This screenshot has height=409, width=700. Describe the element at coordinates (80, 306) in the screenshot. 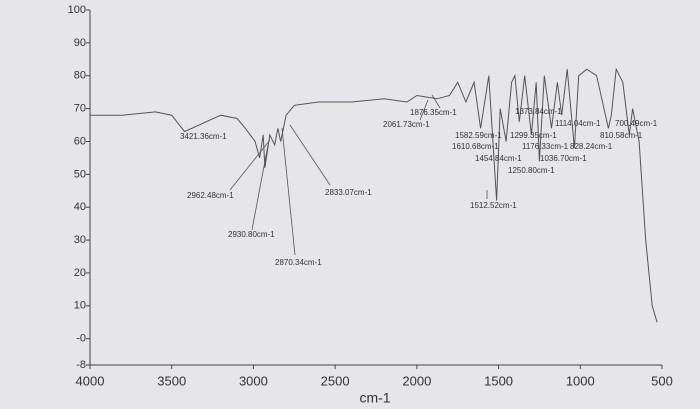

I see `y-tick-label: 10` at that location.